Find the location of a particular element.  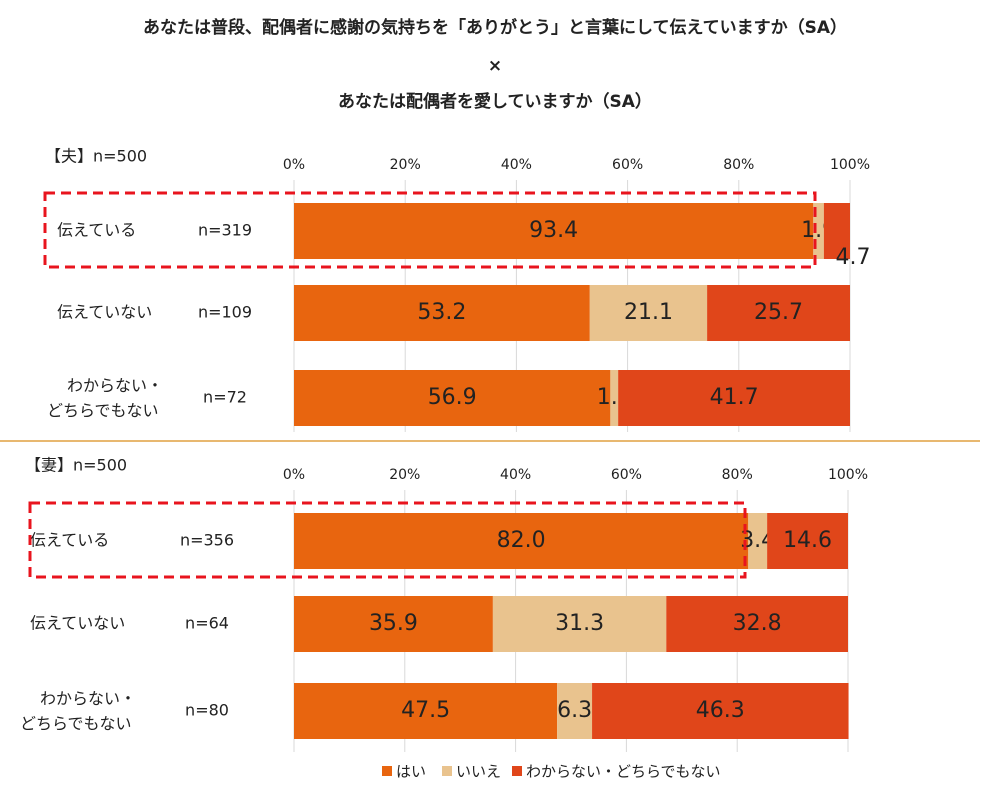

data-label: 47.5 is located at coordinates (425, 710).